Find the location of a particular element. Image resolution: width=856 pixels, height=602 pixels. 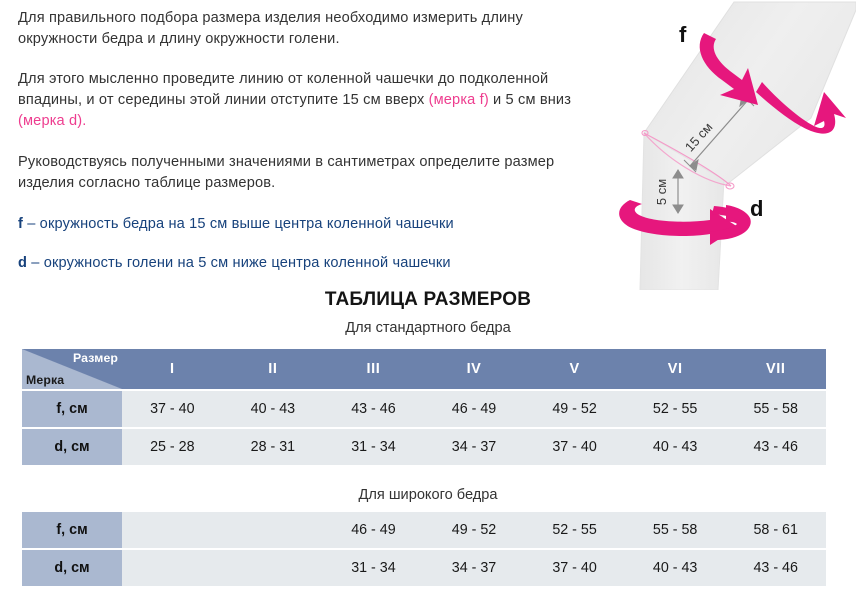

column-header-3: III is located at coordinates (373, 369).